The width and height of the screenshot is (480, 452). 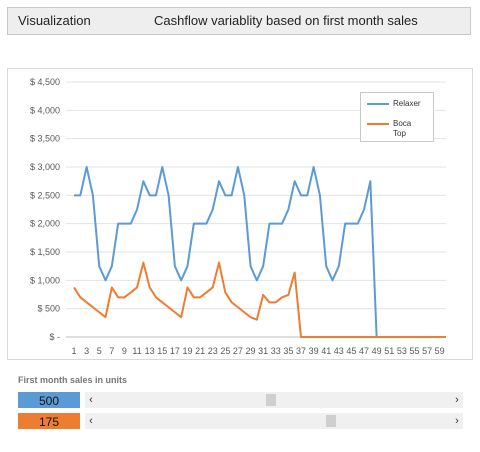 I want to click on x-tick-label: 7, so click(x=111, y=351).